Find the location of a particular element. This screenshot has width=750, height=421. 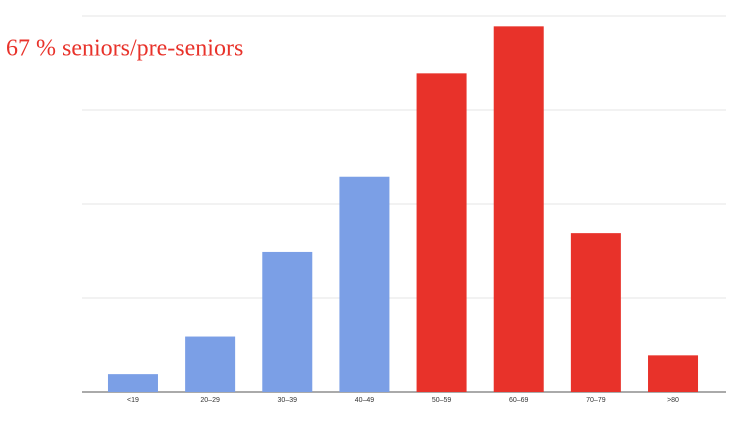

x-tick-label: 50–59 is located at coordinates (442, 400).